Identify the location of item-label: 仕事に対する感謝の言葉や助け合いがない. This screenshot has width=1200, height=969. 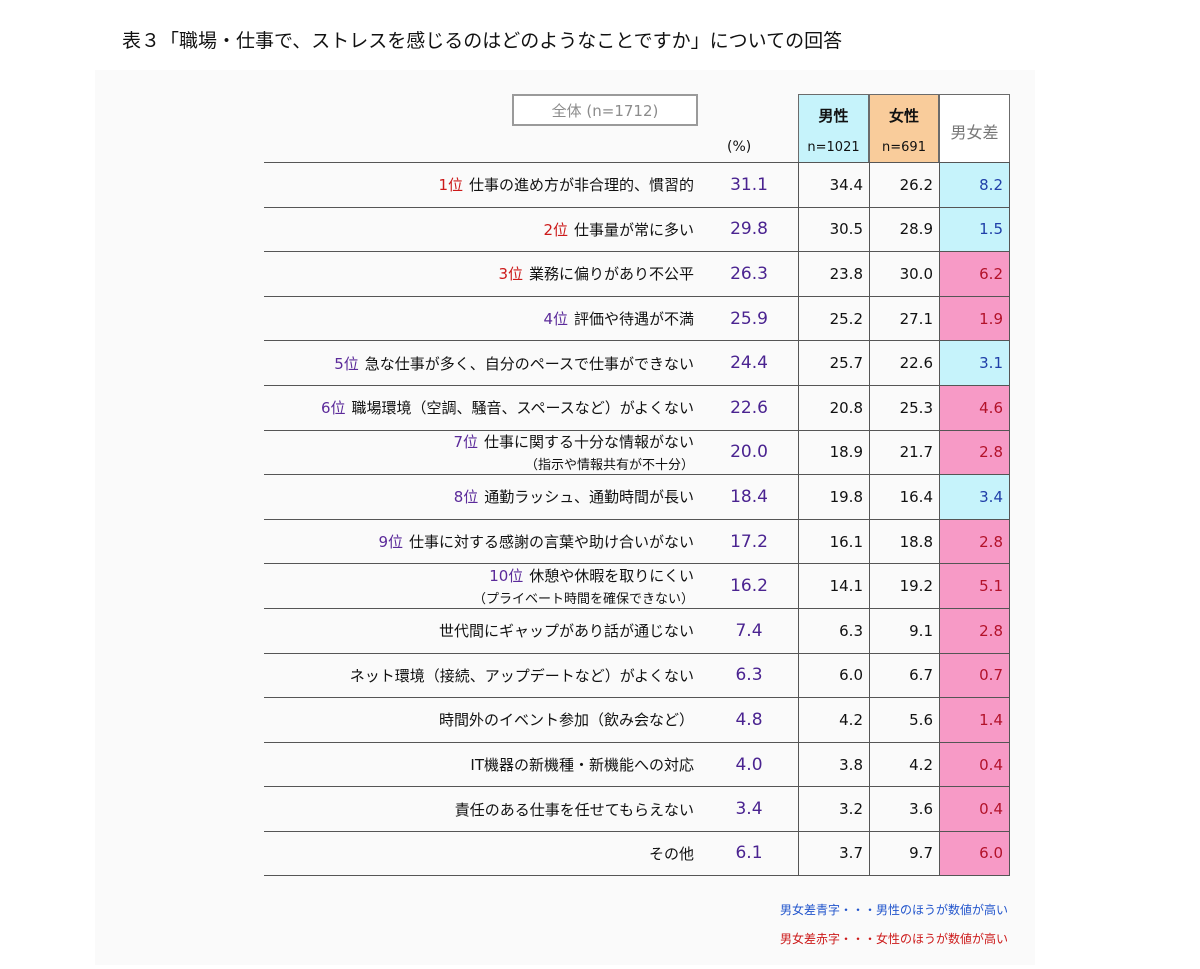
(551, 542).